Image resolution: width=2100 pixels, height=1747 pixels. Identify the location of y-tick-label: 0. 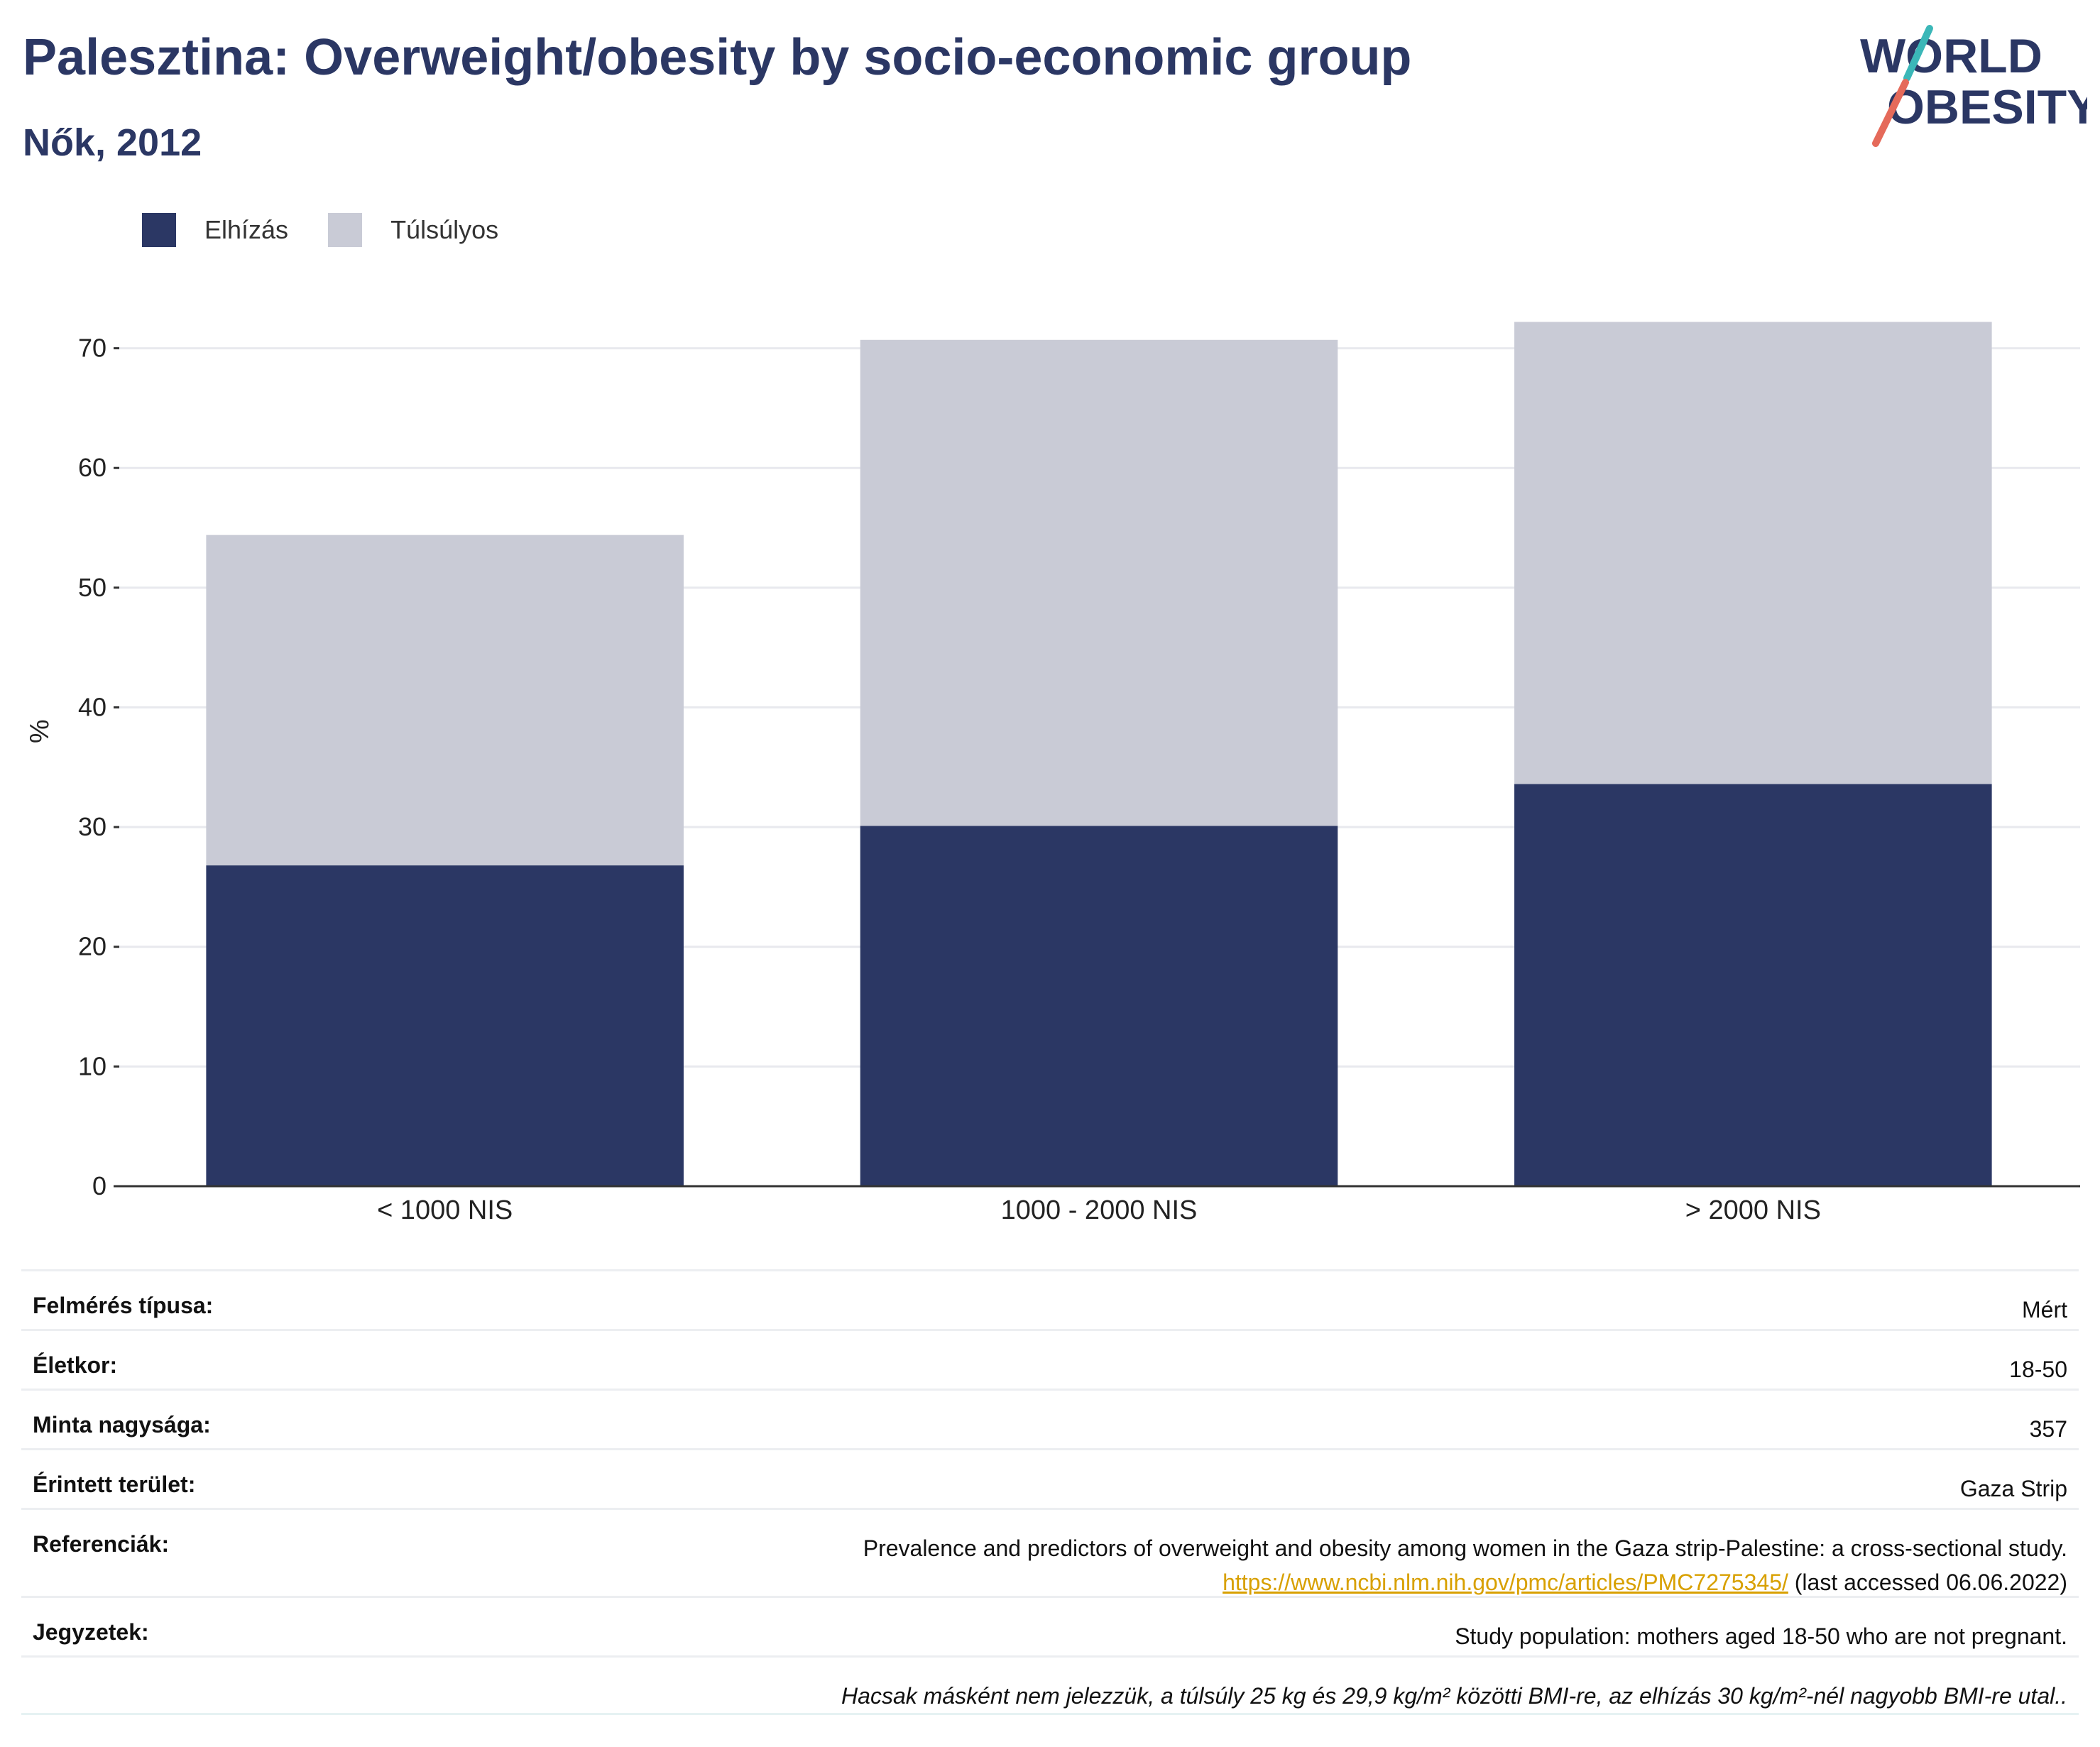
(99, 1185).